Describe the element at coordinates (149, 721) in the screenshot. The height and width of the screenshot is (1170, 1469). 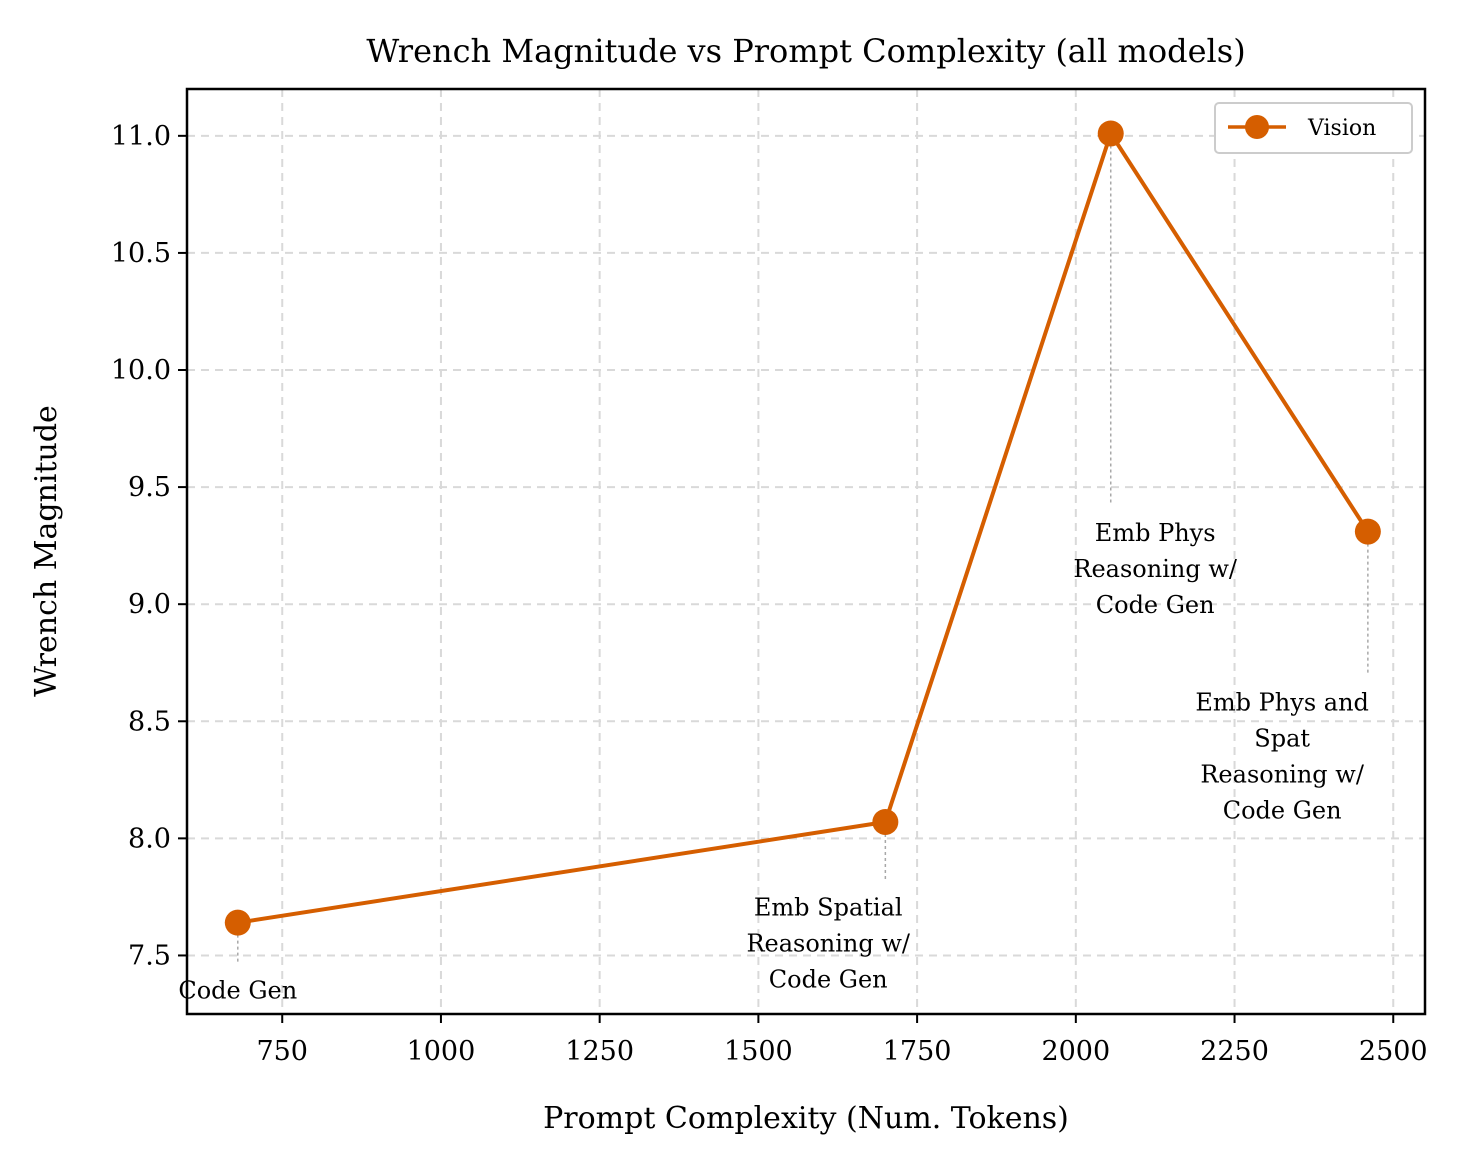
I see `y-tick-label: 8.5` at that location.